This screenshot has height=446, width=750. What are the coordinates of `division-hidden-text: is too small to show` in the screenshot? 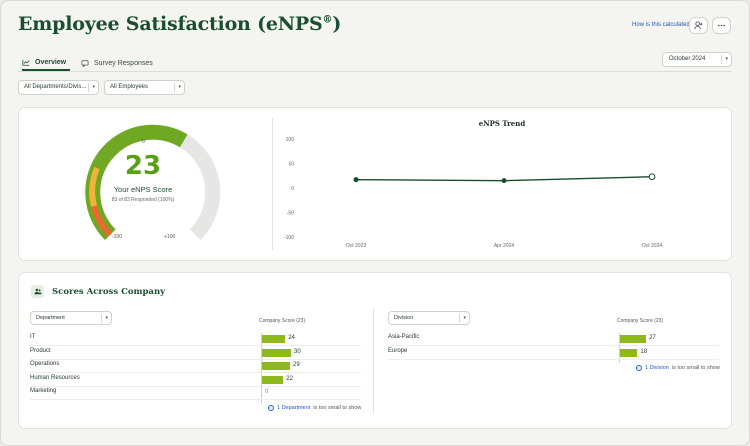 It's located at (695, 368).